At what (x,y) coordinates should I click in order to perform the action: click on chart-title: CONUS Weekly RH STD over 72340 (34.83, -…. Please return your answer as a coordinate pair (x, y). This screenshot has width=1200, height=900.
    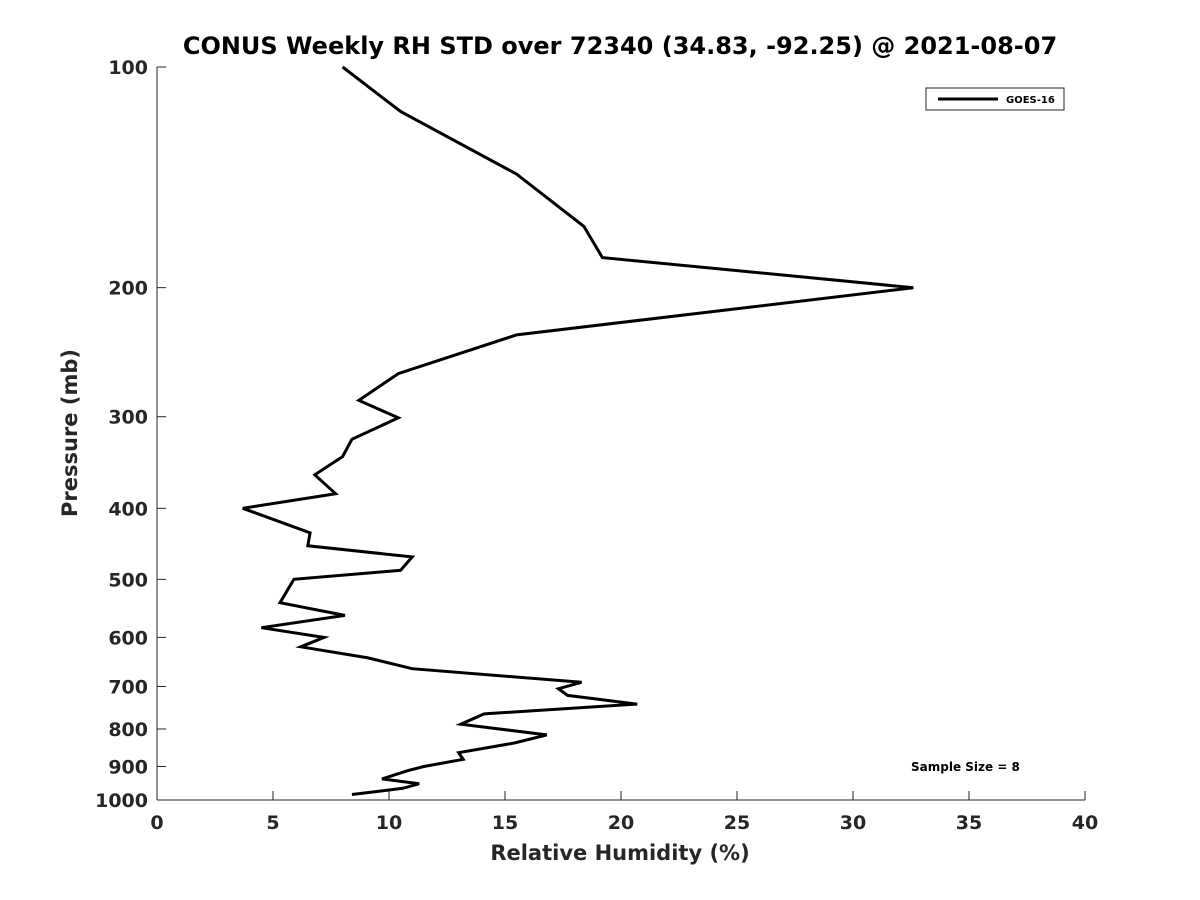
    Looking at the image, I should click on (620, 46).